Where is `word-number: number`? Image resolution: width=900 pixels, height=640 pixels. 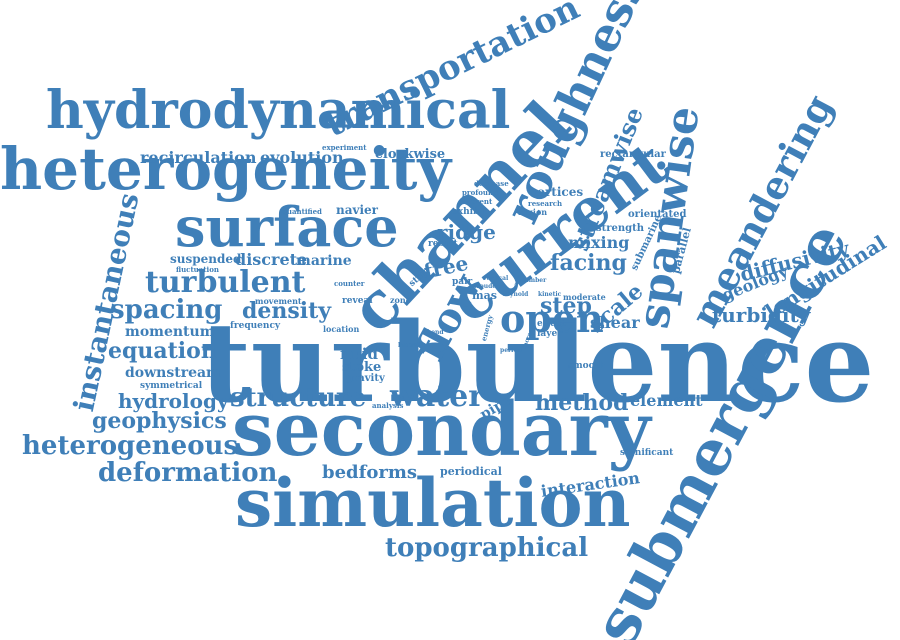 word-number: number is located at coordinates (533, 280).